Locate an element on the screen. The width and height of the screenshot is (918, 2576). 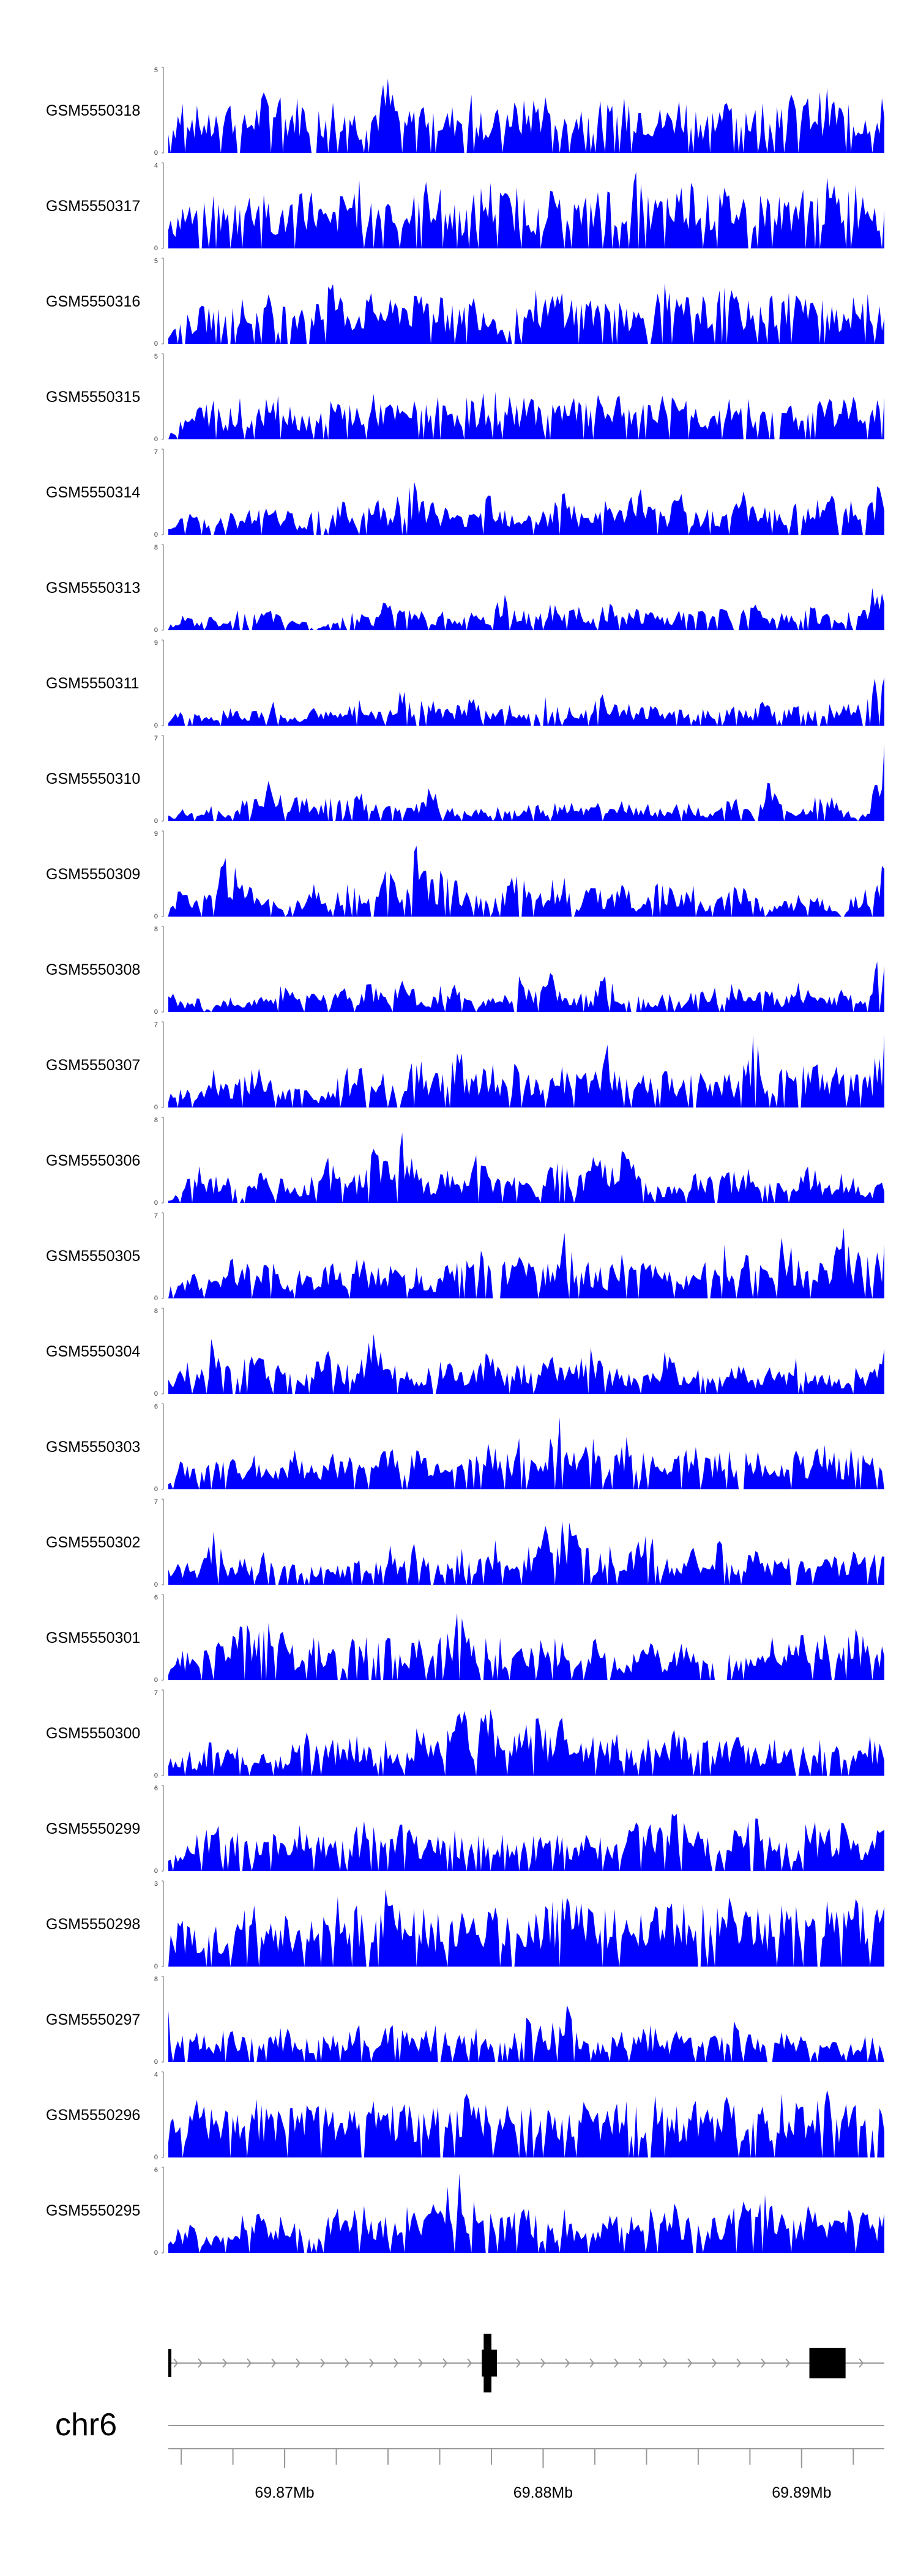
track-GSM5550314: 7 0 GSM5550314 is located at coordinates (465, 493).